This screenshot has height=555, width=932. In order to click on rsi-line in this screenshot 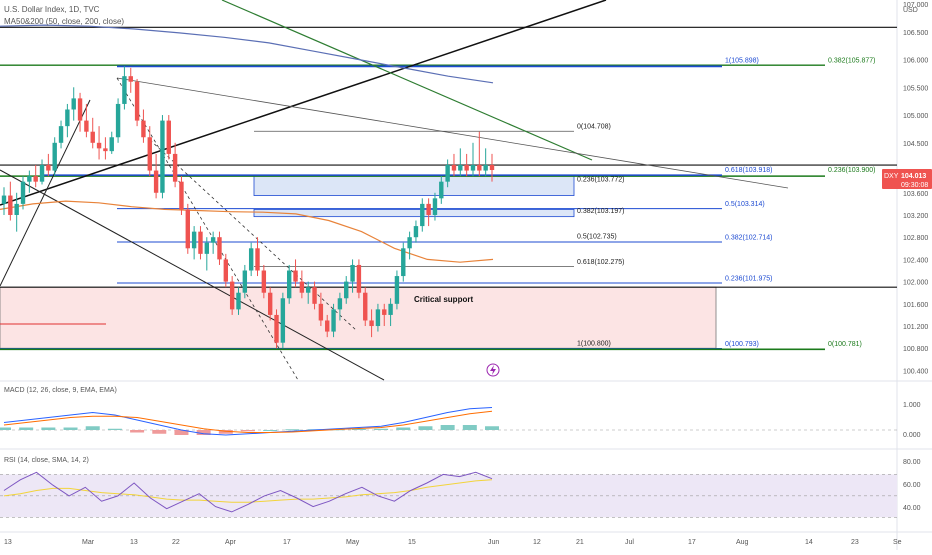, I will do `click(248, 492)`.